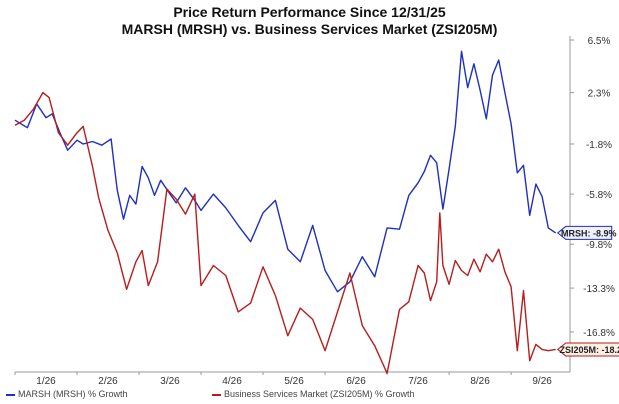 The height and width of the screenshot is (404, 619). I want to click on y-tick-label: -16.8%, so click(599, 333).